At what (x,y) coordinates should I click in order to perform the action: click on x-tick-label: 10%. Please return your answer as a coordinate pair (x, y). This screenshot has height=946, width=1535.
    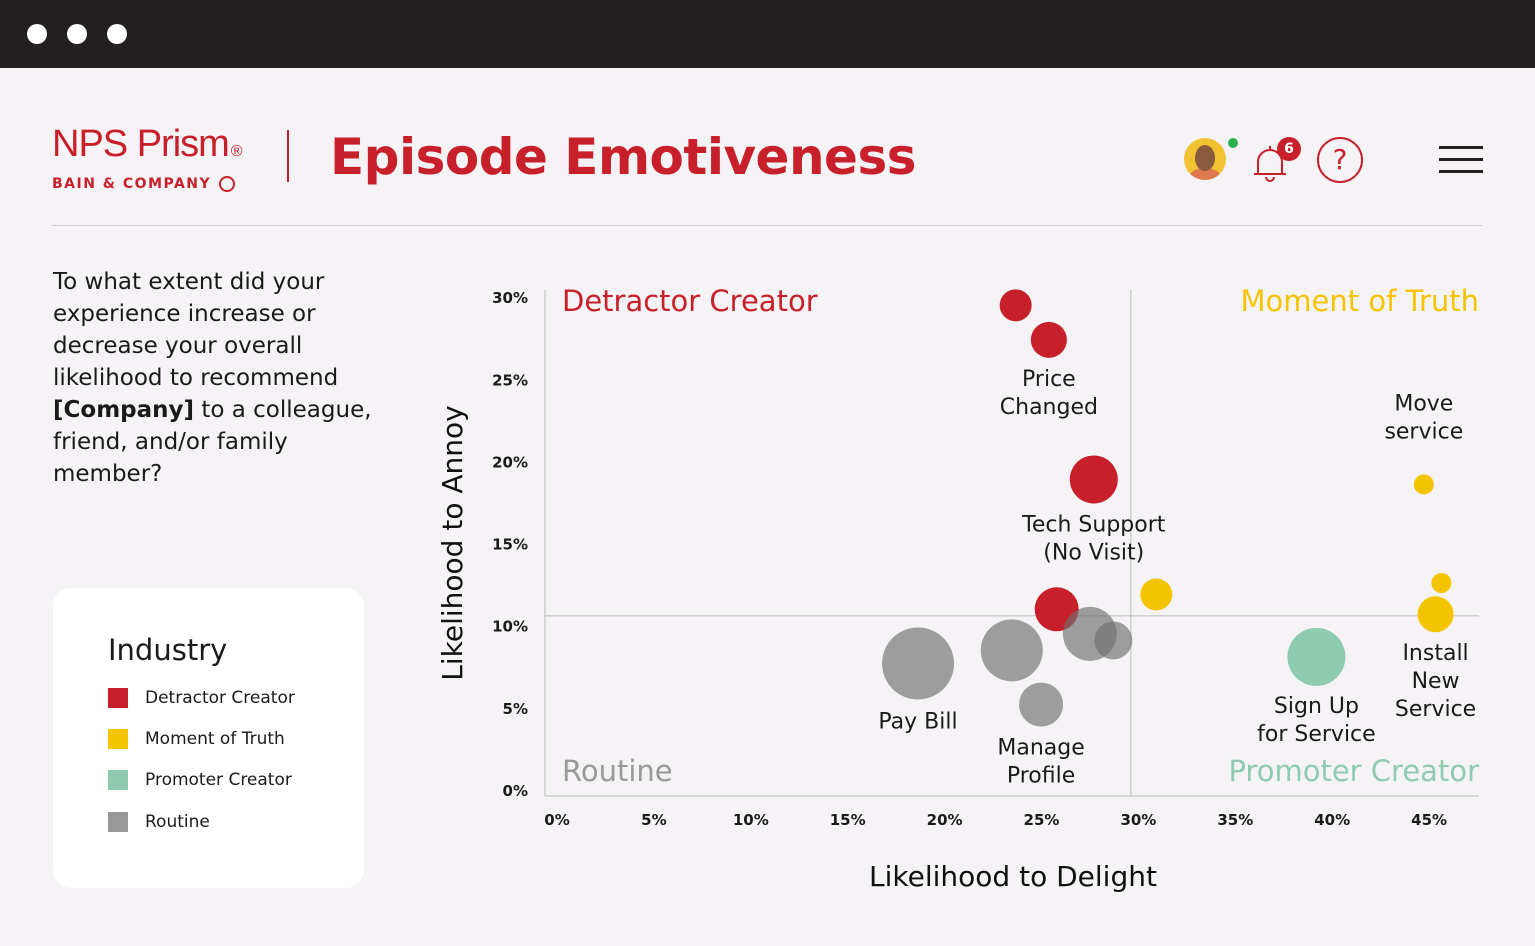
    Looking at the image, I should click on (751, 820).